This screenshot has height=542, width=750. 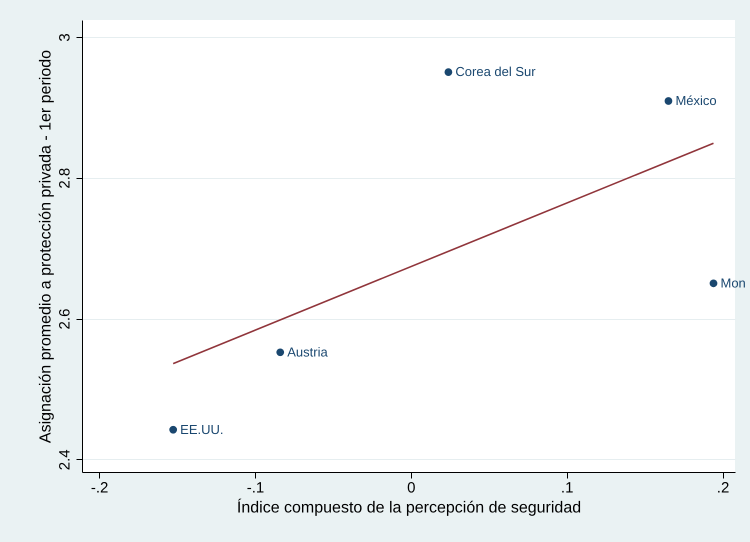 What do you see at coordinates (567, 488) in the screenshot?
I see `x-tick-label: .1` at bounding box center [567, 488].